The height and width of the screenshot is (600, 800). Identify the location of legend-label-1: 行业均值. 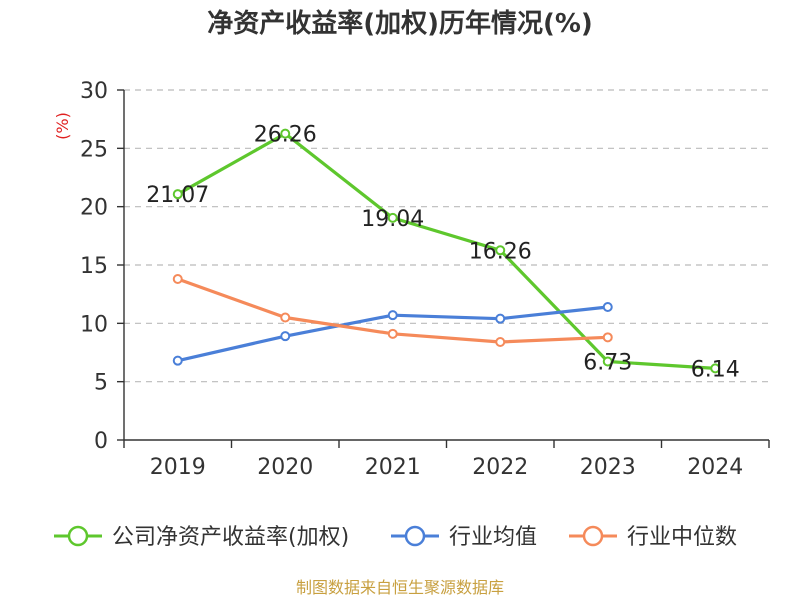
(493, 537).